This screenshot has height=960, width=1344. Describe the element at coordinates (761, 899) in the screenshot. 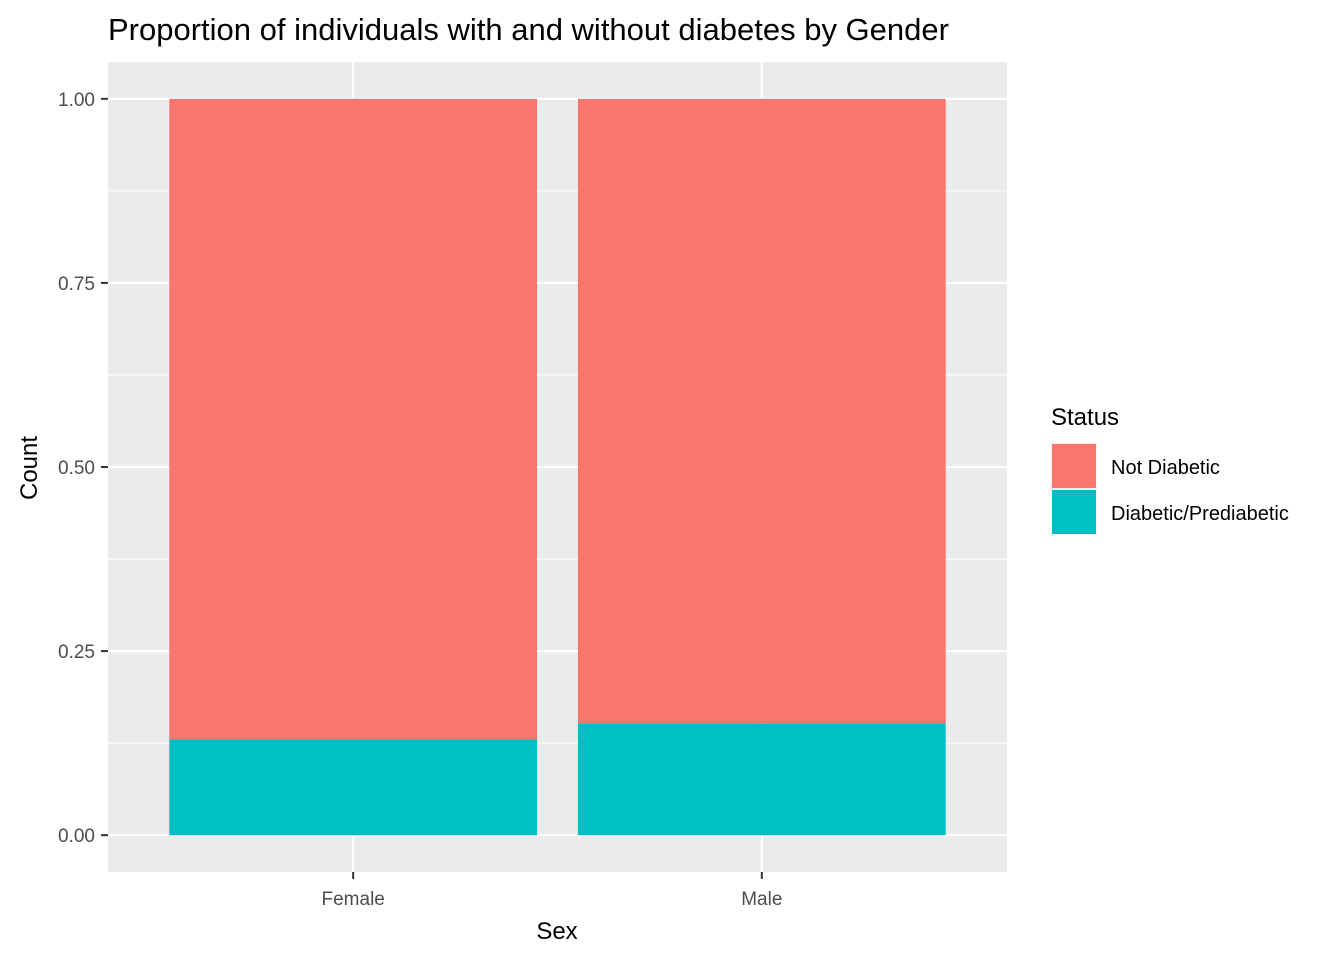

I see `x-tick-label-1: Male` at that location.